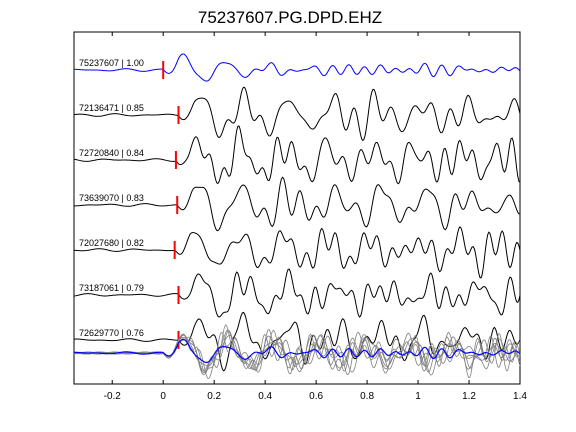  Describe the element at coordinates (316, 396) in the screenshot. I see `x-tick-label: 0.6` at that location.